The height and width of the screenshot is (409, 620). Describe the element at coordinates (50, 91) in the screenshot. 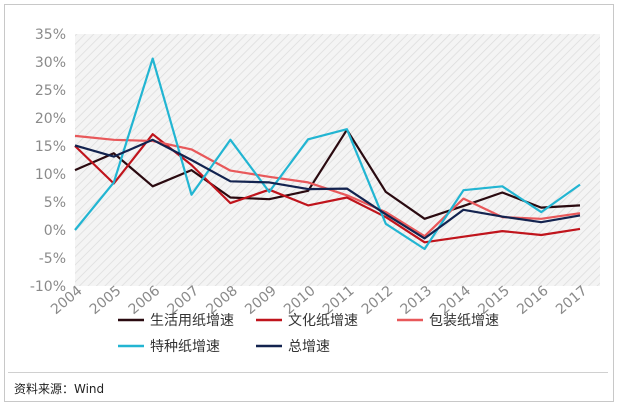

I see `y-tick-label: 25%` at that location.